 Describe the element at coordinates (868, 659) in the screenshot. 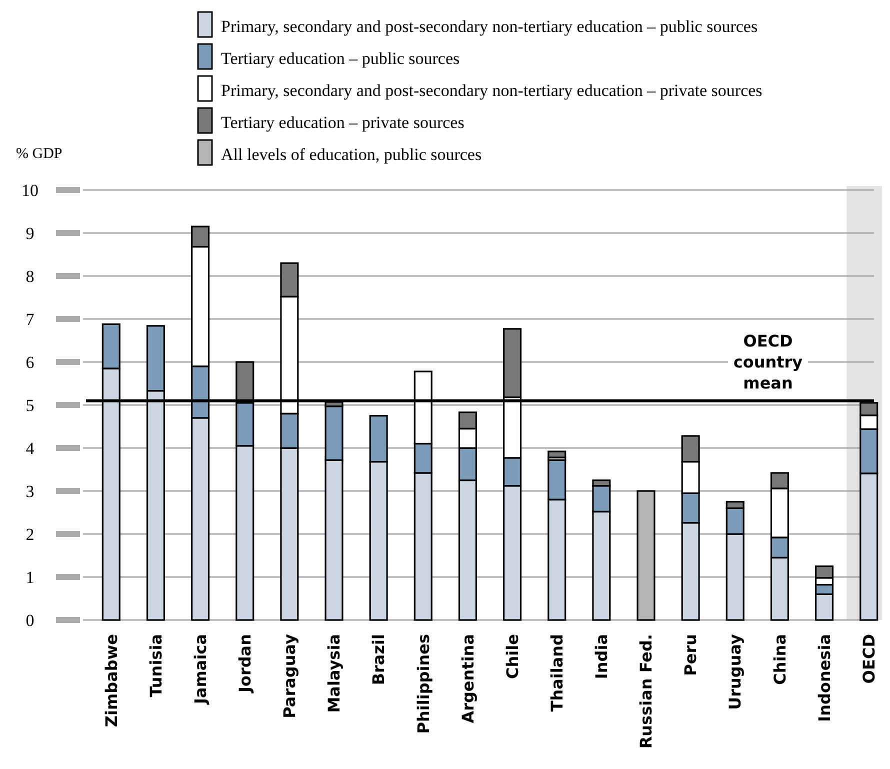

I see `x-tick-label: OECD` at that location.